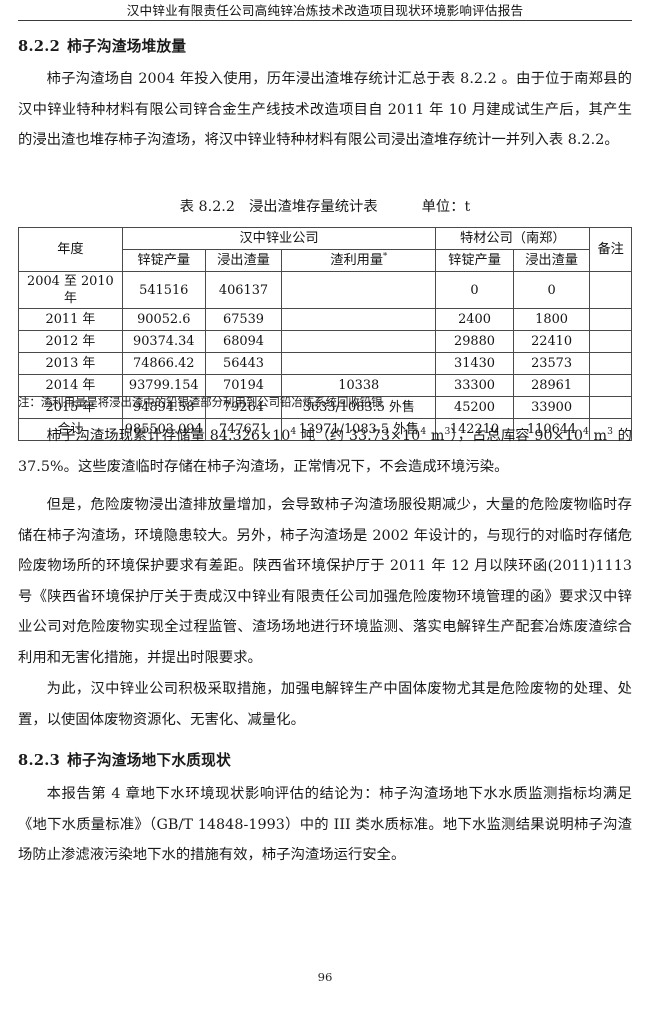 Image resolution: width=650 pixels, height=1011 pixels. What do you see at coordinates (279, 238) in the screenshot?
I see `header-company-a: 汉中锌业公司` at bounding box center [279, 238].